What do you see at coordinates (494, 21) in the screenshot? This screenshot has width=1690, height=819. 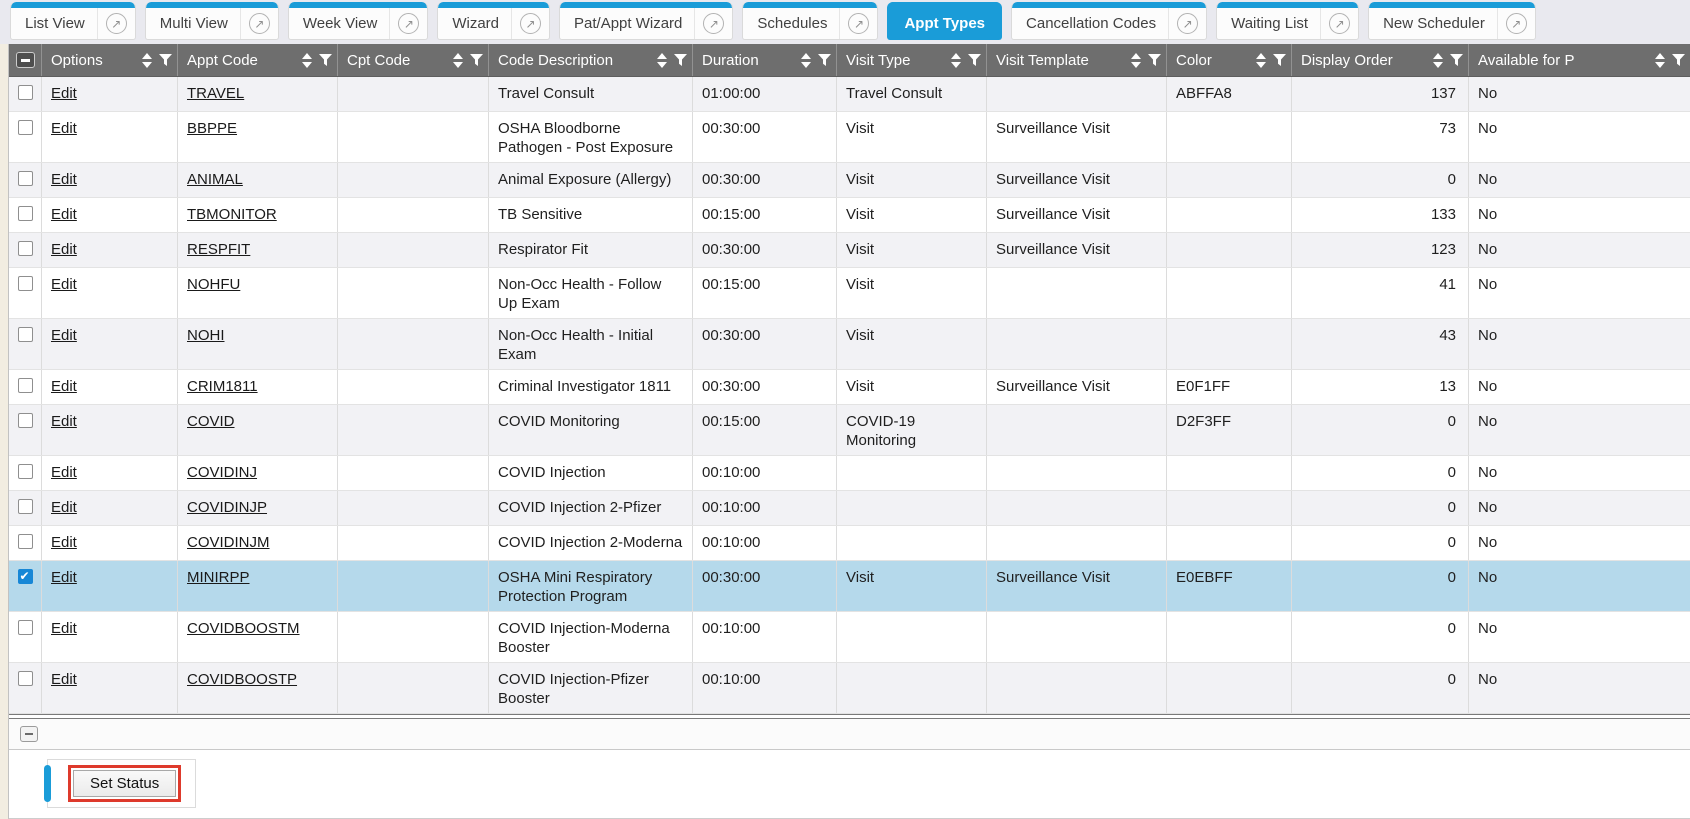 I see `tab-wizard: Wizard ↗` at bounding box center [494, 21].